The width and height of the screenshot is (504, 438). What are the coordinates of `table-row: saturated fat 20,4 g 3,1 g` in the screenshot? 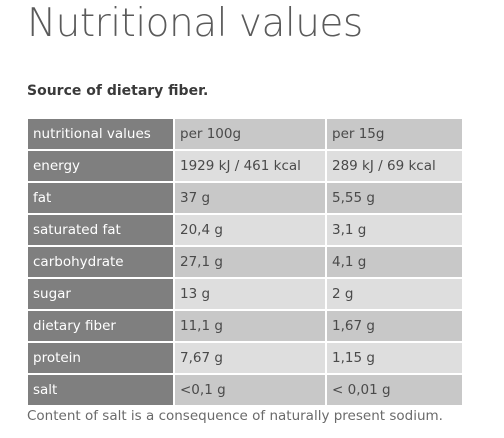 It's located at (245, 230).